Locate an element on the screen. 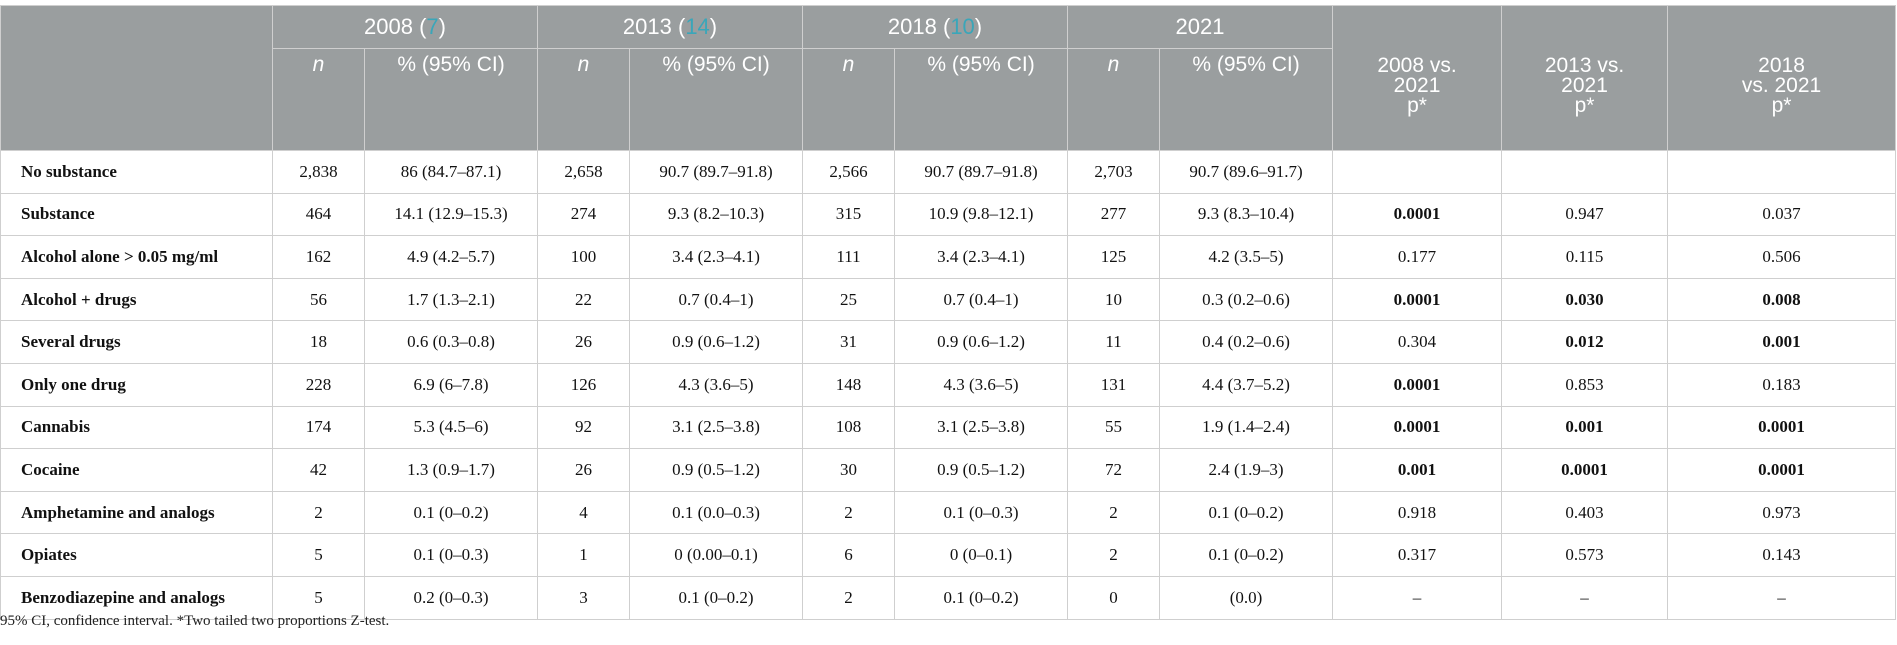  p-value-cell: 0.304 is located at coordinates (1417, 342).